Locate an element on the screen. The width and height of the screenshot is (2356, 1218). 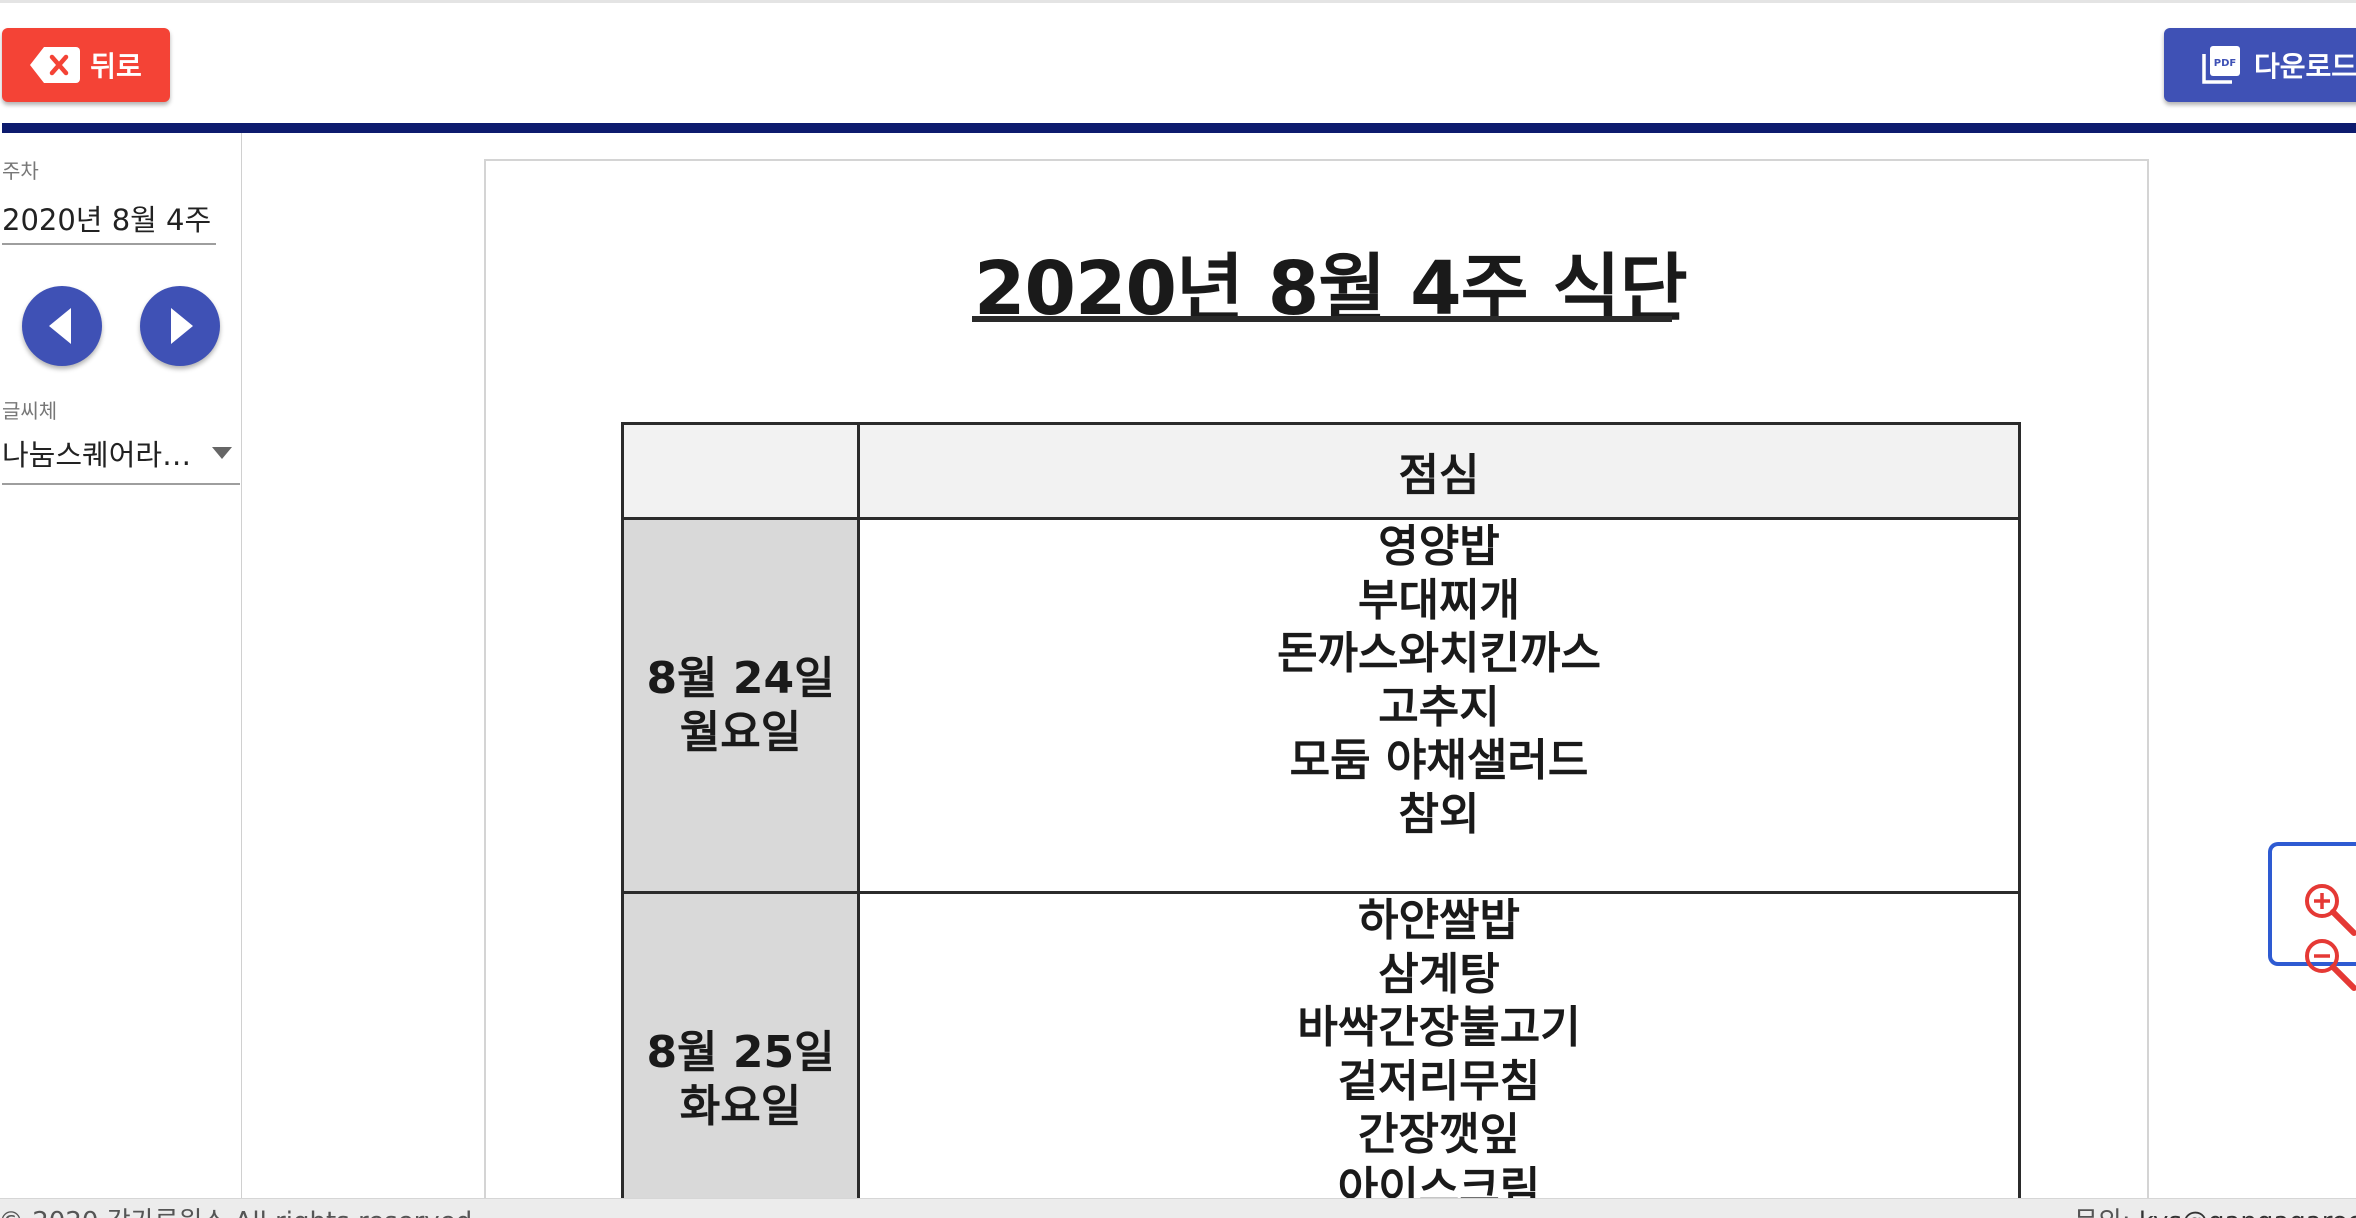
contact-info: 문의: kys@gangagaroo.com is located at coordinates (2215, 1209).